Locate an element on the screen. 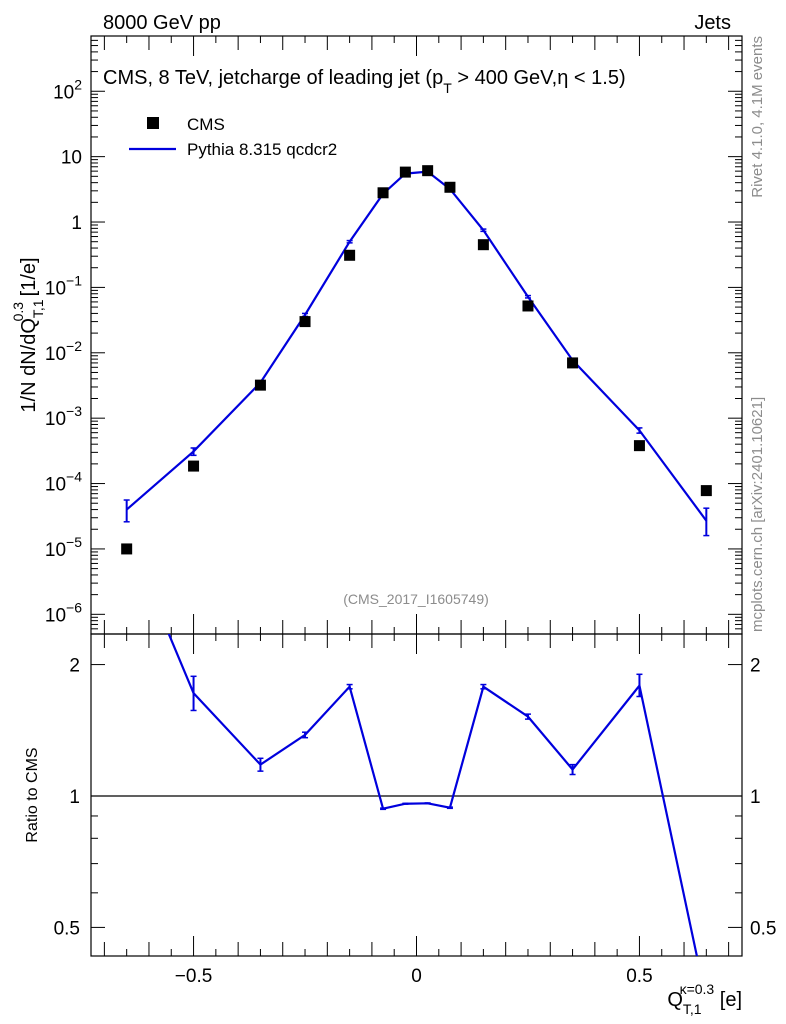 This screenshot has height=1024, width=786. main-y-axis-label: 1/N dN/dQT,10.3 [1/e] is located at coordinates (28, 334).